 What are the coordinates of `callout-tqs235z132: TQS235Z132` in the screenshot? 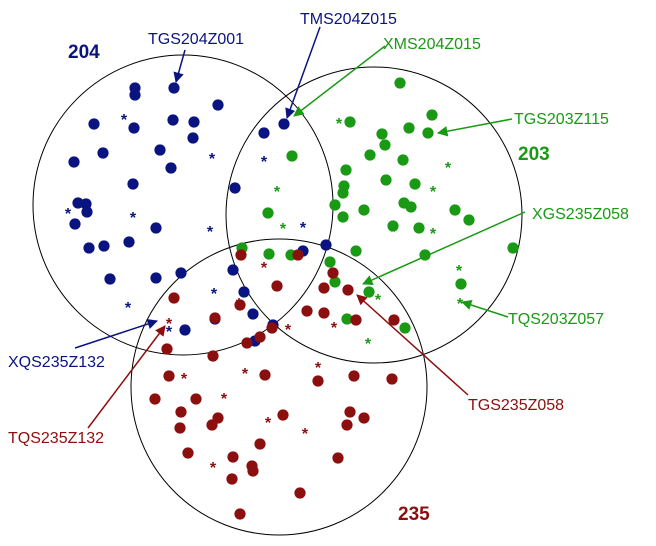 It's located at (56, 438).